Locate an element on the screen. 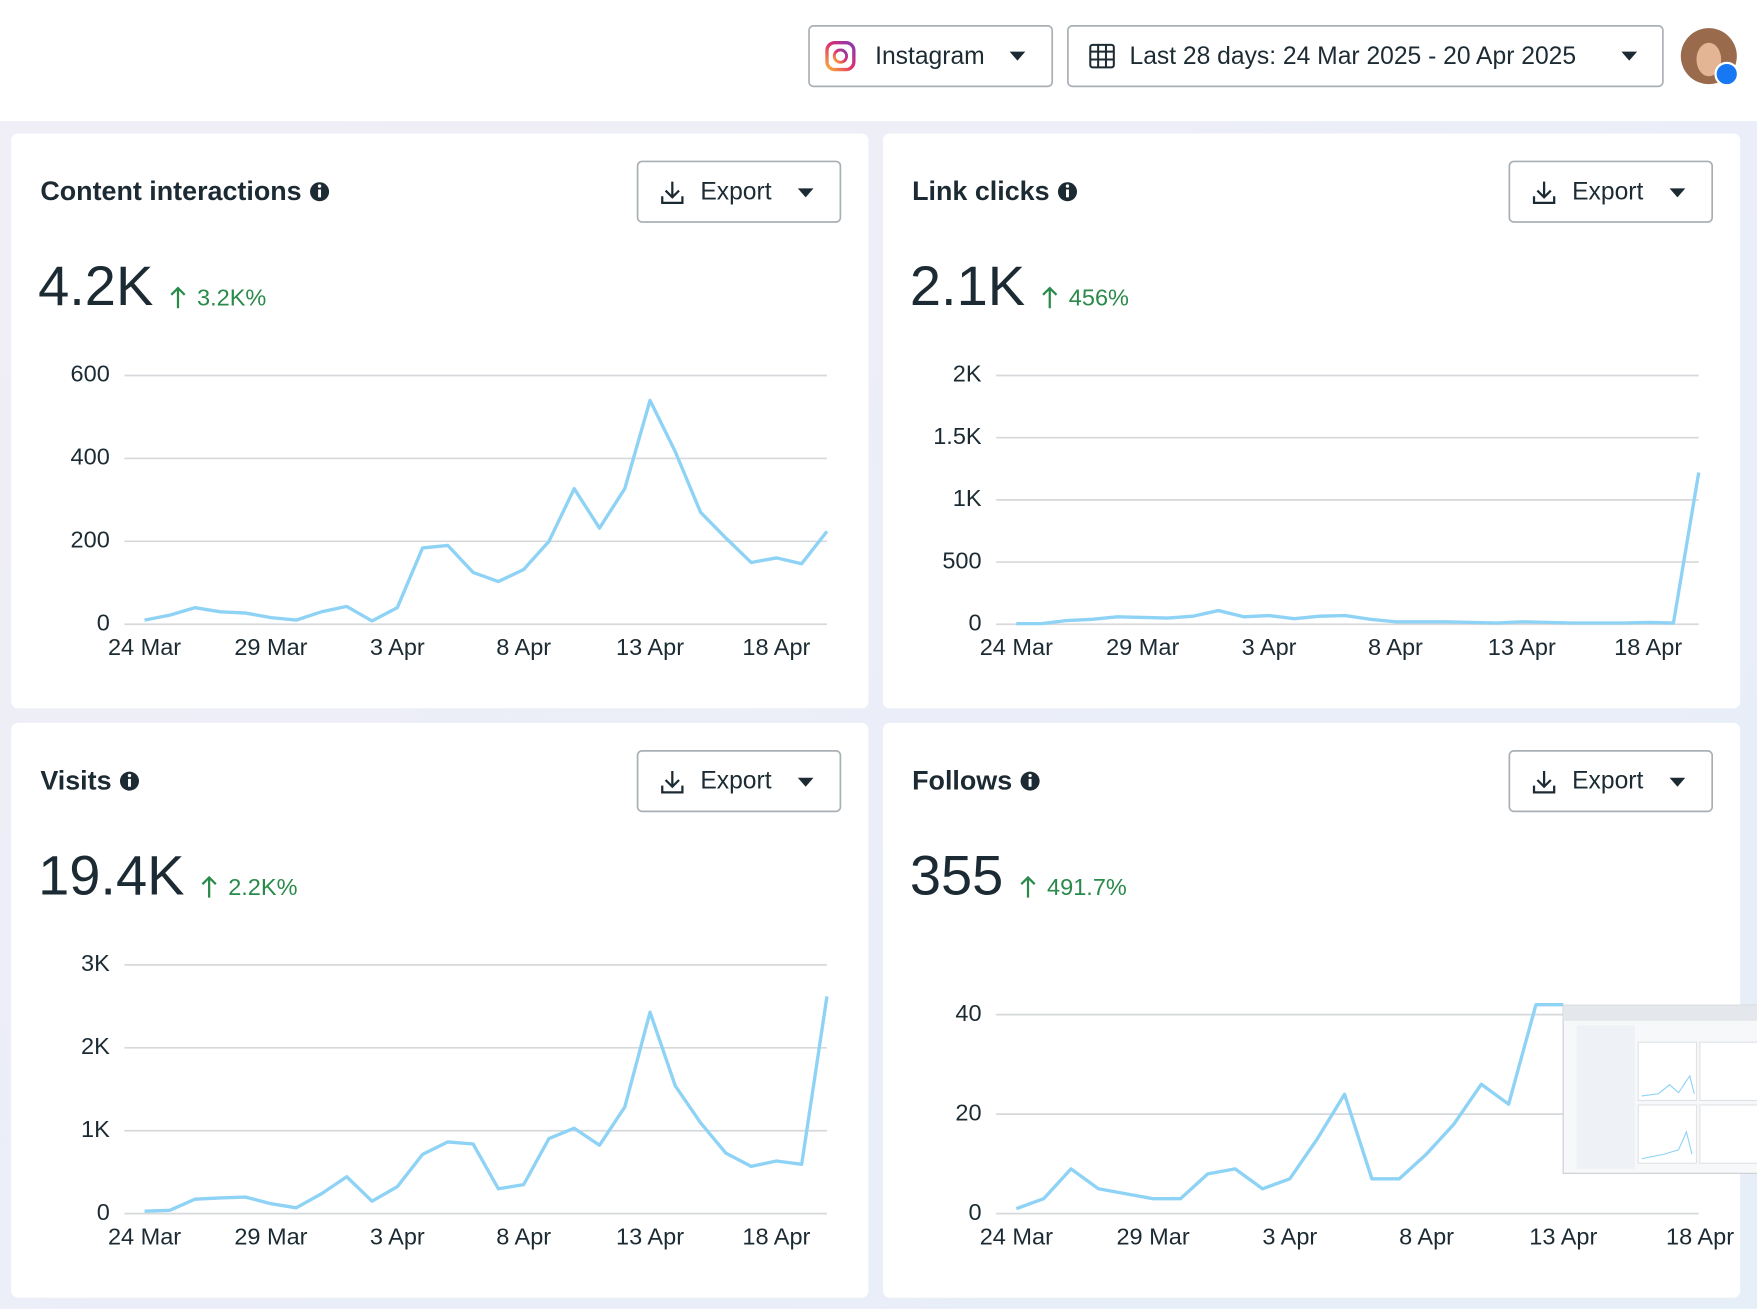  facebook-badge is located at coordinates (1727, 74).